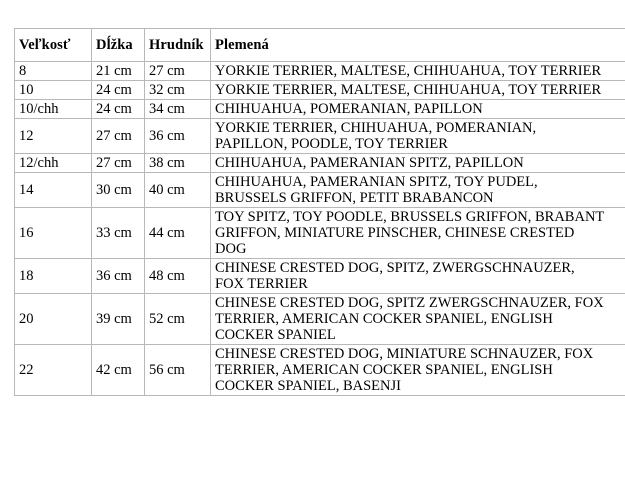 This screenshot has width=625, height=500. Describe the element at coordinates (53, 319) in the screenshot. I see `cell-size: 20` at that location.